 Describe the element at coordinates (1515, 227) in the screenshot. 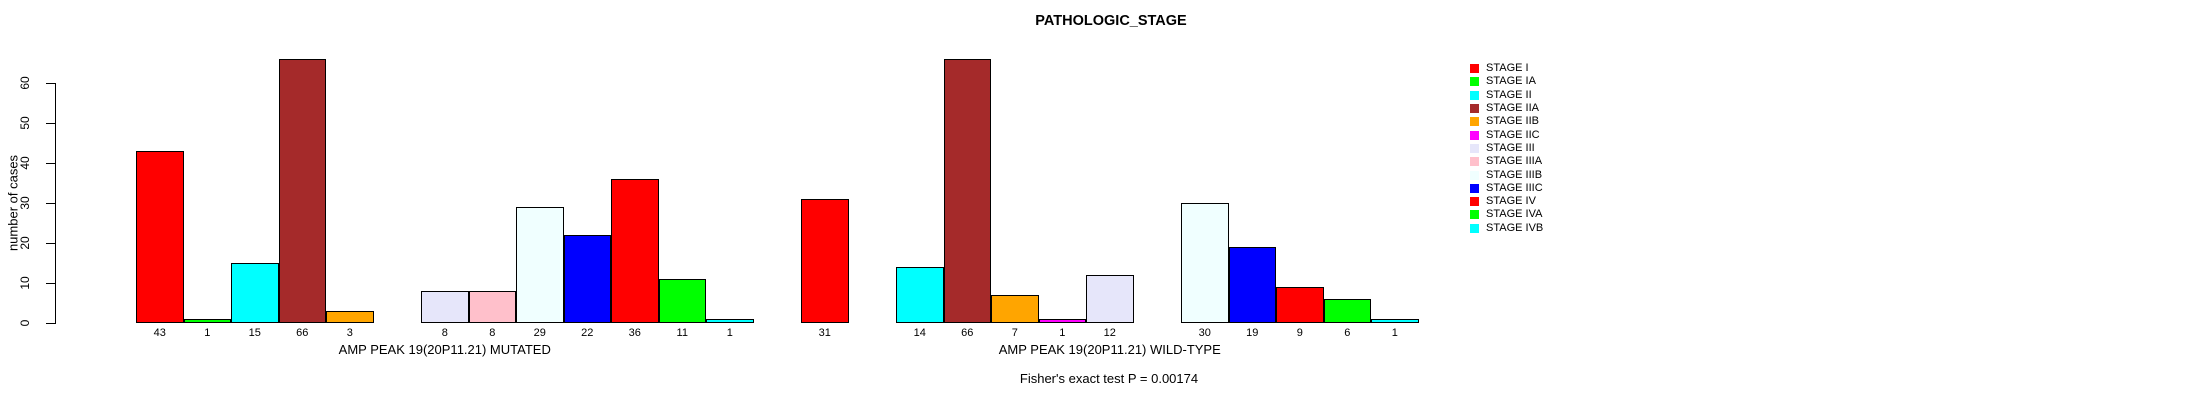

I see `legend-entry-label: STAGE IVB` at that location.